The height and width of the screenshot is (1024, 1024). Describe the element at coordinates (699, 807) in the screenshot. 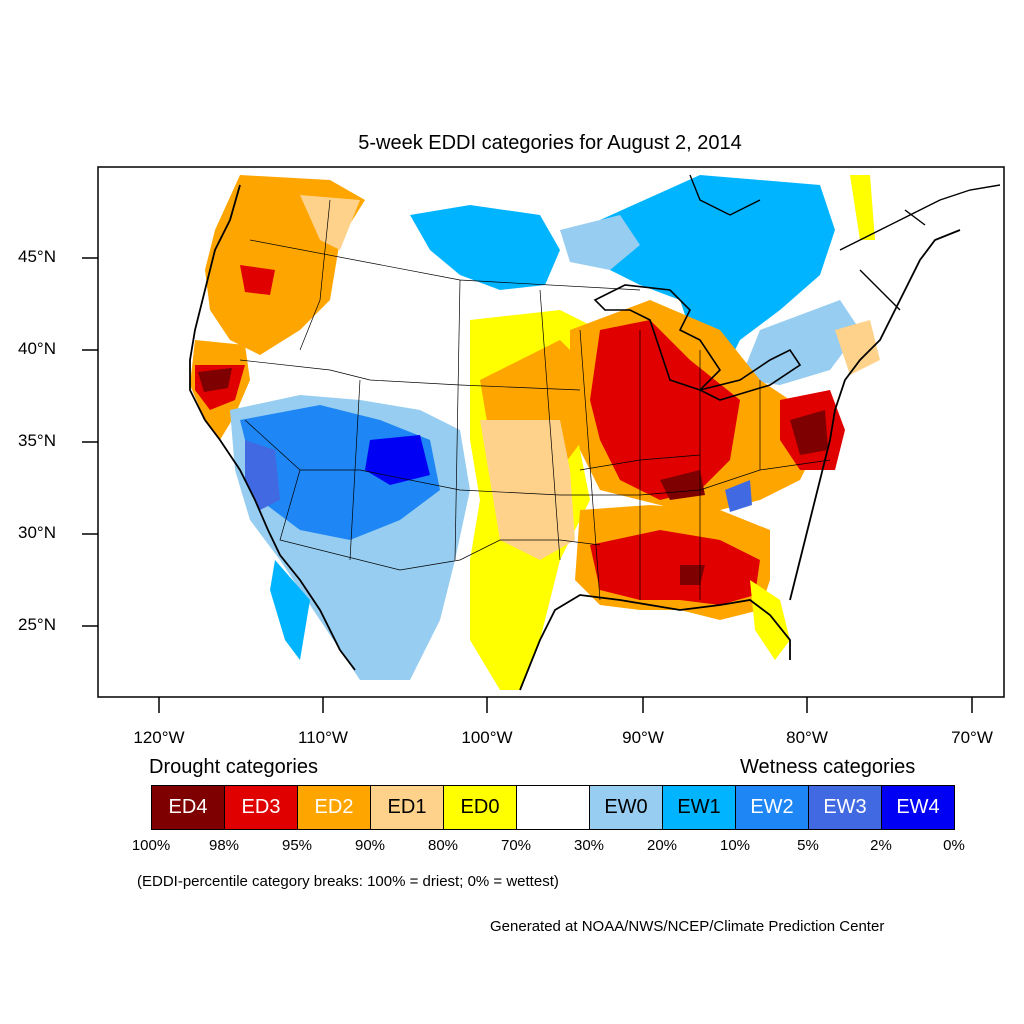

I see `legend-box-ew1: EW1` at that location.